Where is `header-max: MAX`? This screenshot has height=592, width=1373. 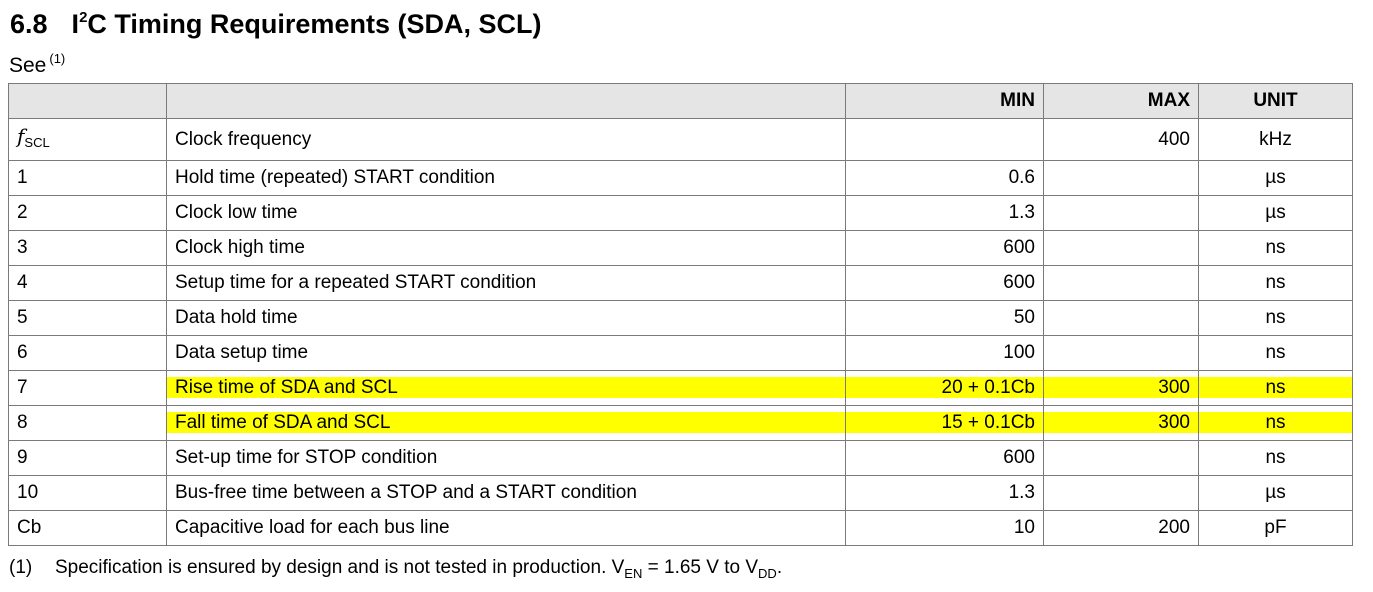 header-max: MAX is located at coordinates (1121, 101).